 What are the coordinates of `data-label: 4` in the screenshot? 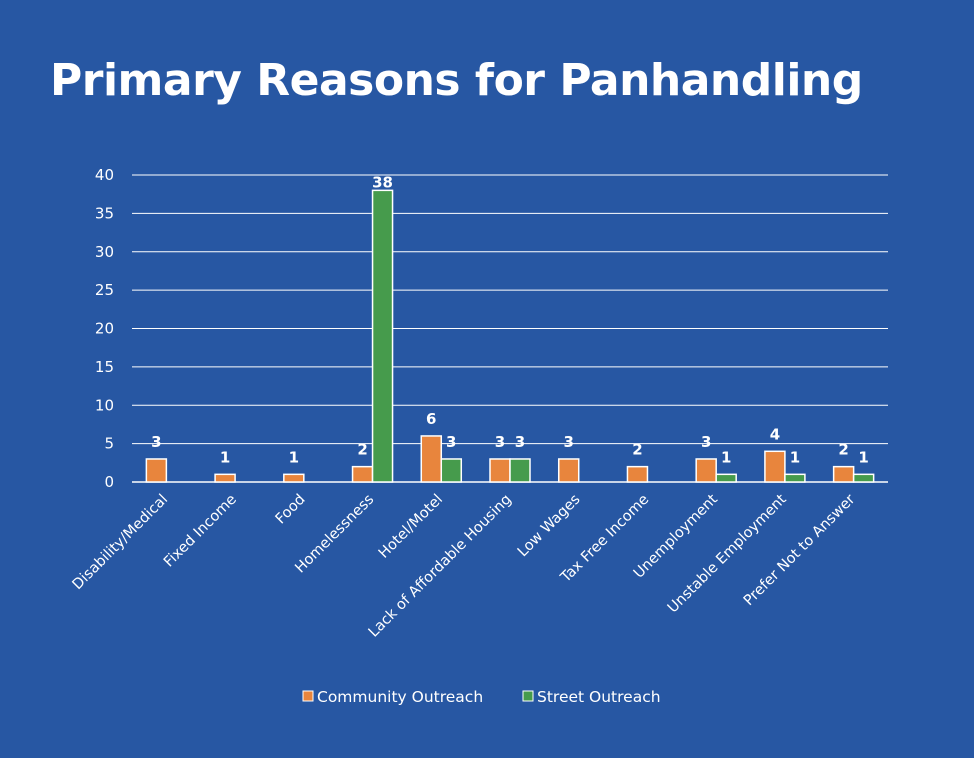 It's located at (775, 434).